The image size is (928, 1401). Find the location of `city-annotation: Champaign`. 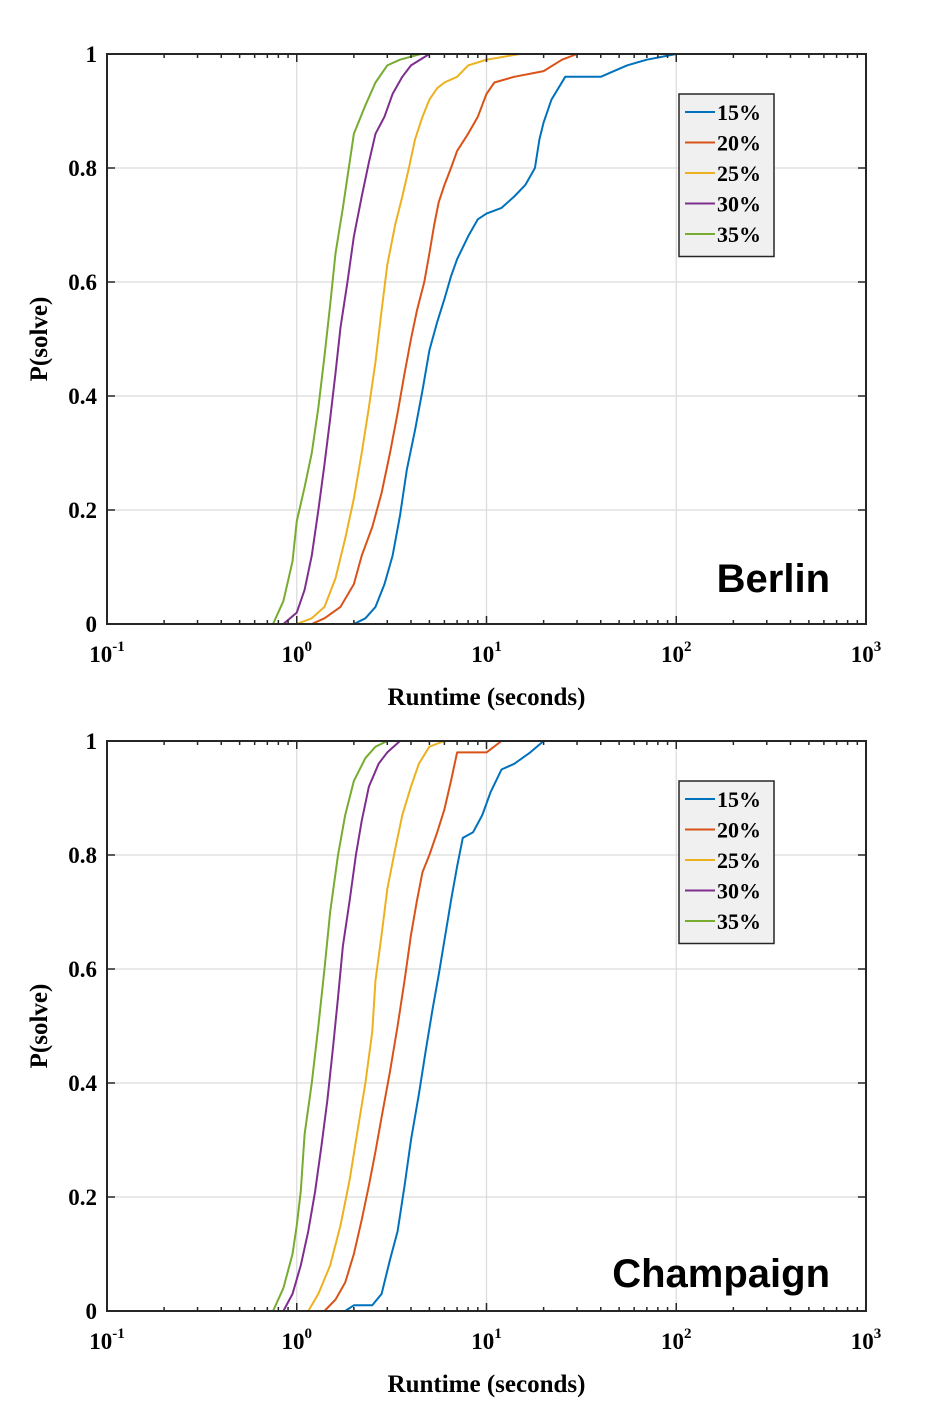

city-annotation: Champaign is located at coordinates (721, 1274).